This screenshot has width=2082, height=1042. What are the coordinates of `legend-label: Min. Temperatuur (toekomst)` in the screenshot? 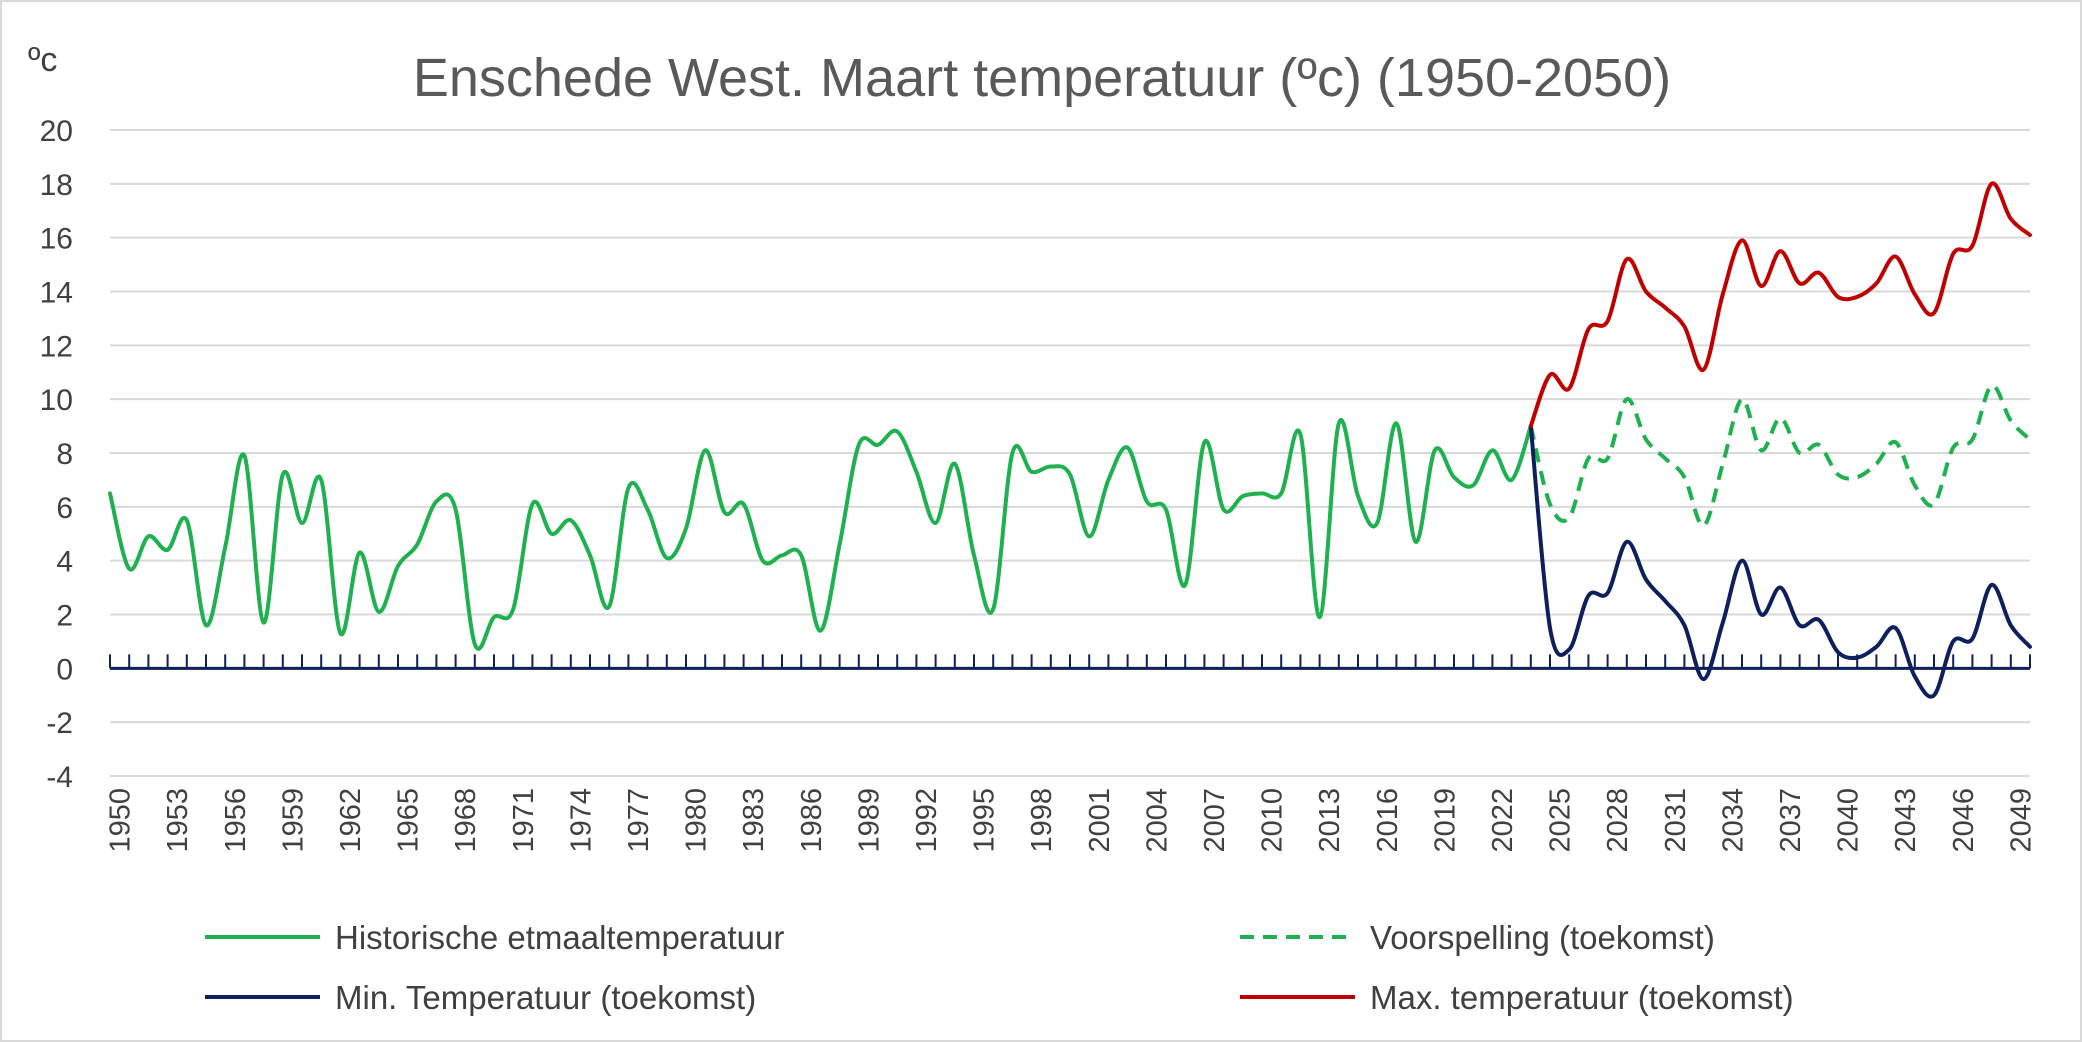 It's located at (545, 997).